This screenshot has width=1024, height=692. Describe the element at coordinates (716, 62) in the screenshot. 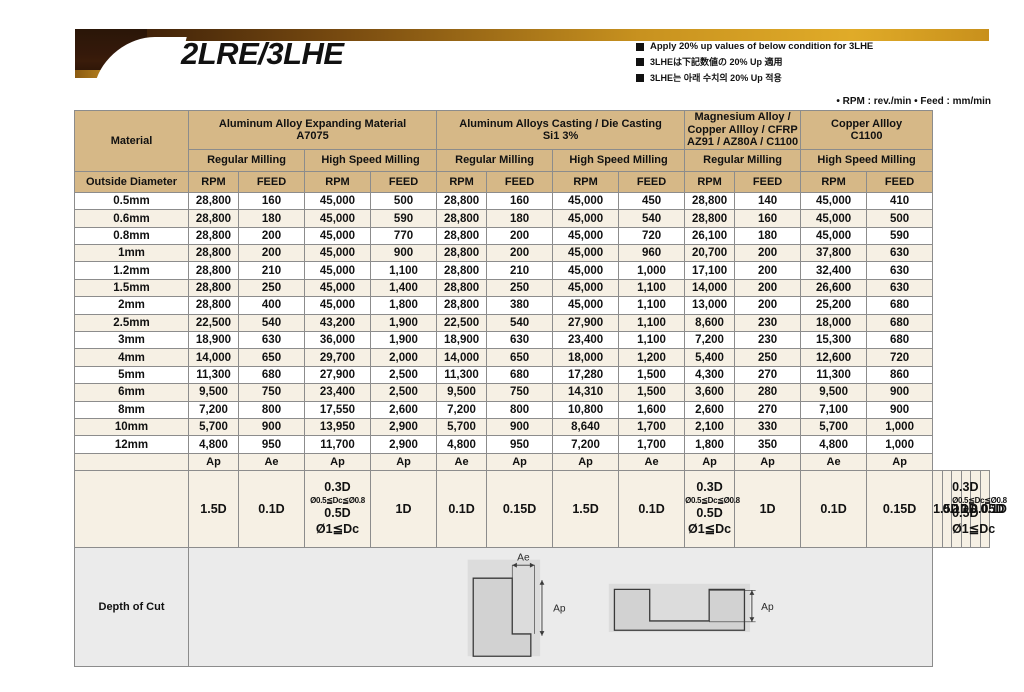

I see `note-text-ja: 3LHEは下記数値の 20% Up 適用` at that location.